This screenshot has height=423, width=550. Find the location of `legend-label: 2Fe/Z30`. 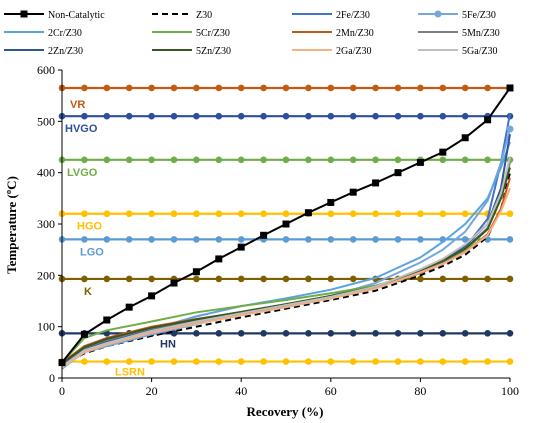

legend-label: 2Fe/Z30 is located at coordinates (353, 15).